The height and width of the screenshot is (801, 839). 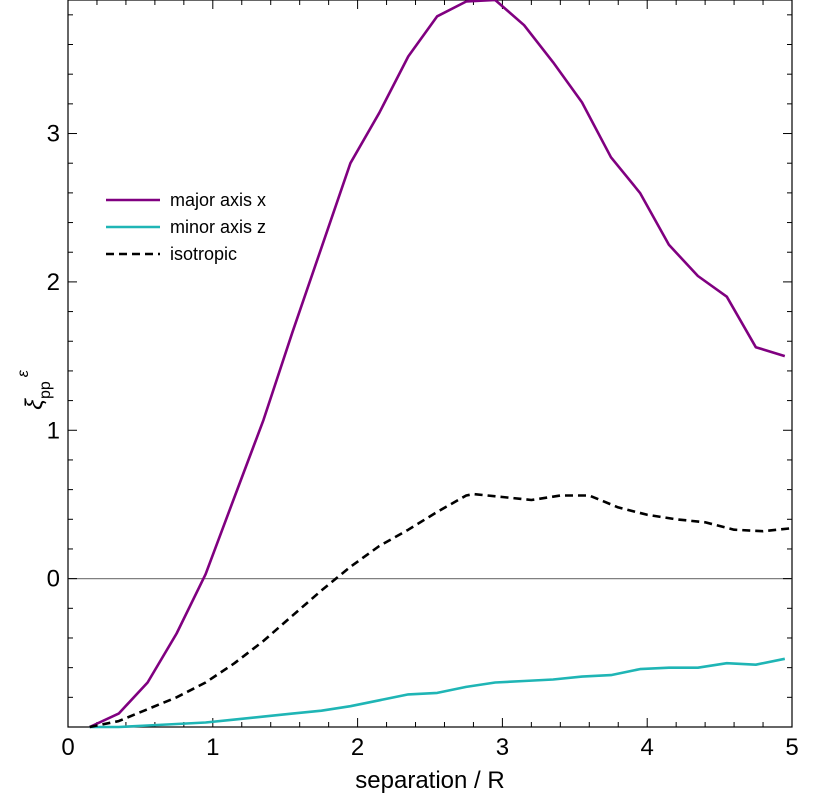 I want to click on y-tick-label: 0, so click(x=53, y=579).